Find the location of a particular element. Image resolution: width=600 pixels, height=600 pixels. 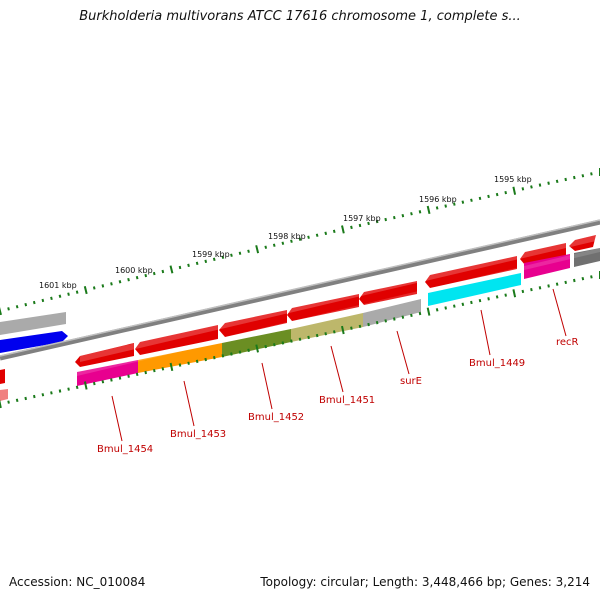

outer-gene-blue is located at coordinates (34, 342).